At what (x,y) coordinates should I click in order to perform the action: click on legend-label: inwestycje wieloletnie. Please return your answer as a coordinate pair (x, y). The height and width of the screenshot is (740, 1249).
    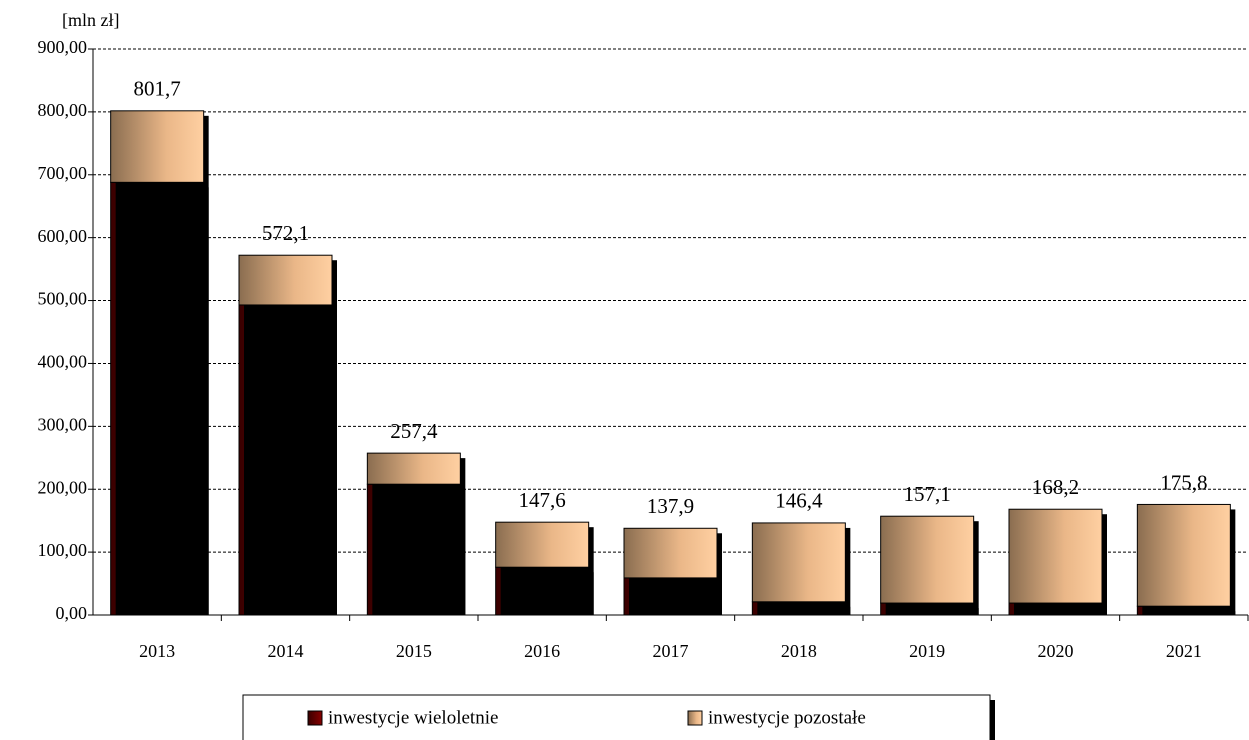
    Looking at the image, I should click on (413, 717).